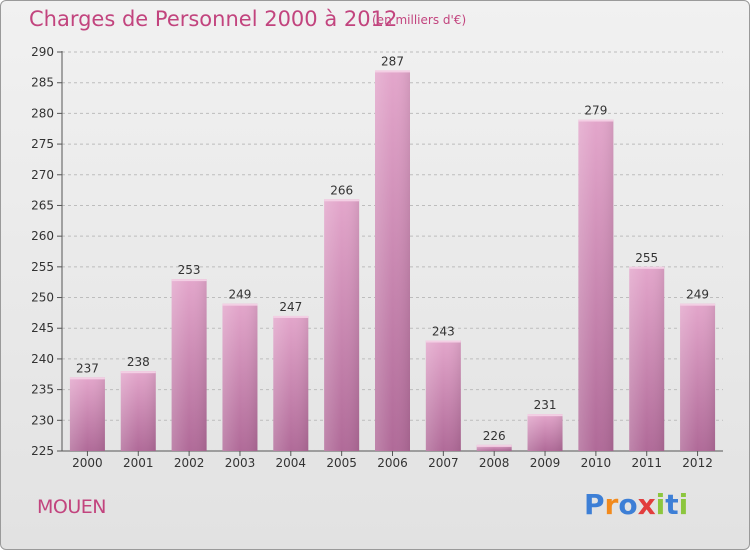 The width and height of the screenshot is (750, 550). Describe the element at coordinates (189, 463) in the screenshot. I see `x-tick-label: 2002` at that location.